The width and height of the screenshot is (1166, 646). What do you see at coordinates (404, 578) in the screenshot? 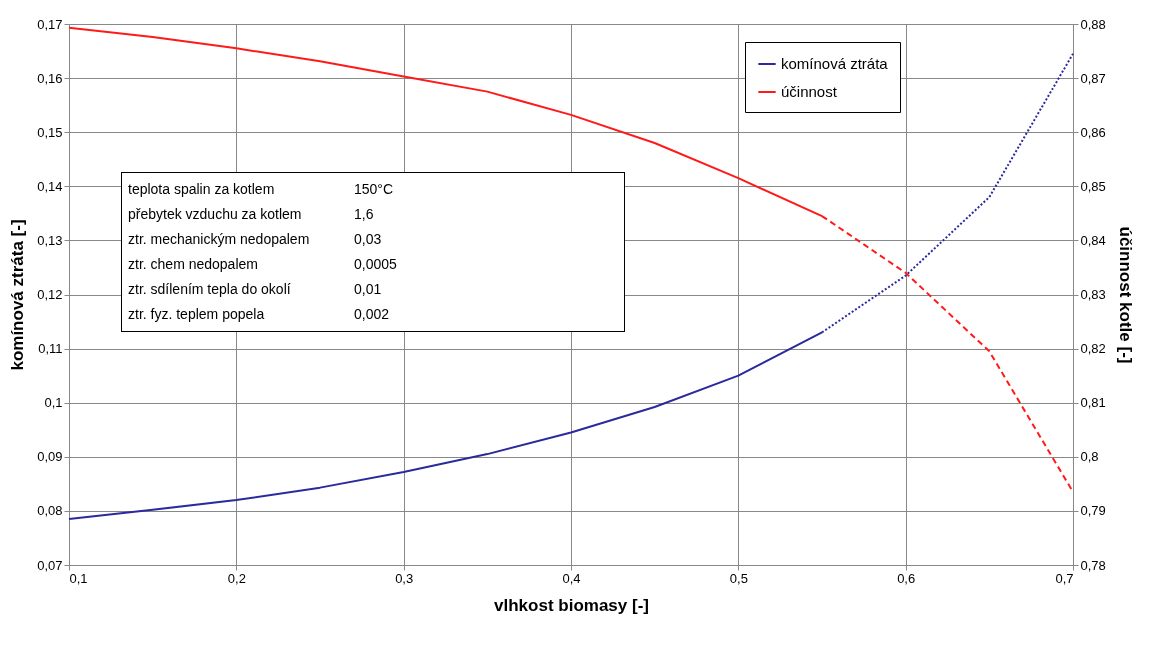
I see `x-tick-label: 0,3` at bounding box center [404, 578].